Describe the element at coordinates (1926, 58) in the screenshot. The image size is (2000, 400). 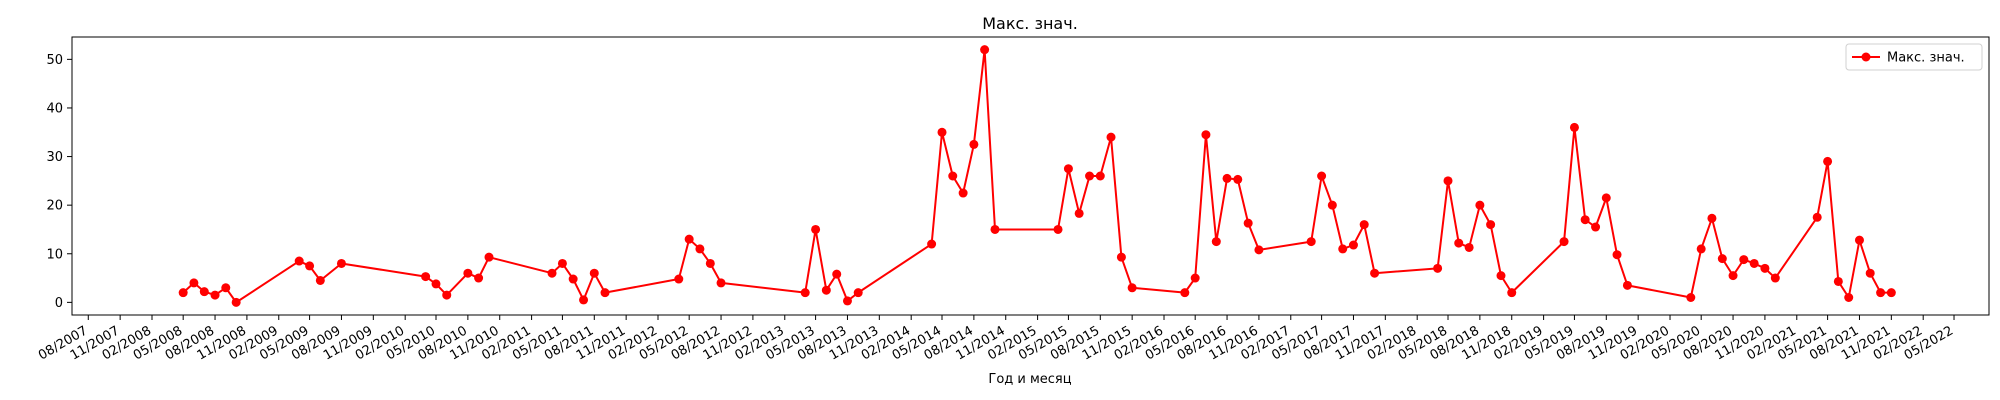
I see `legend-entry-label: Макс. знач.` at that location.